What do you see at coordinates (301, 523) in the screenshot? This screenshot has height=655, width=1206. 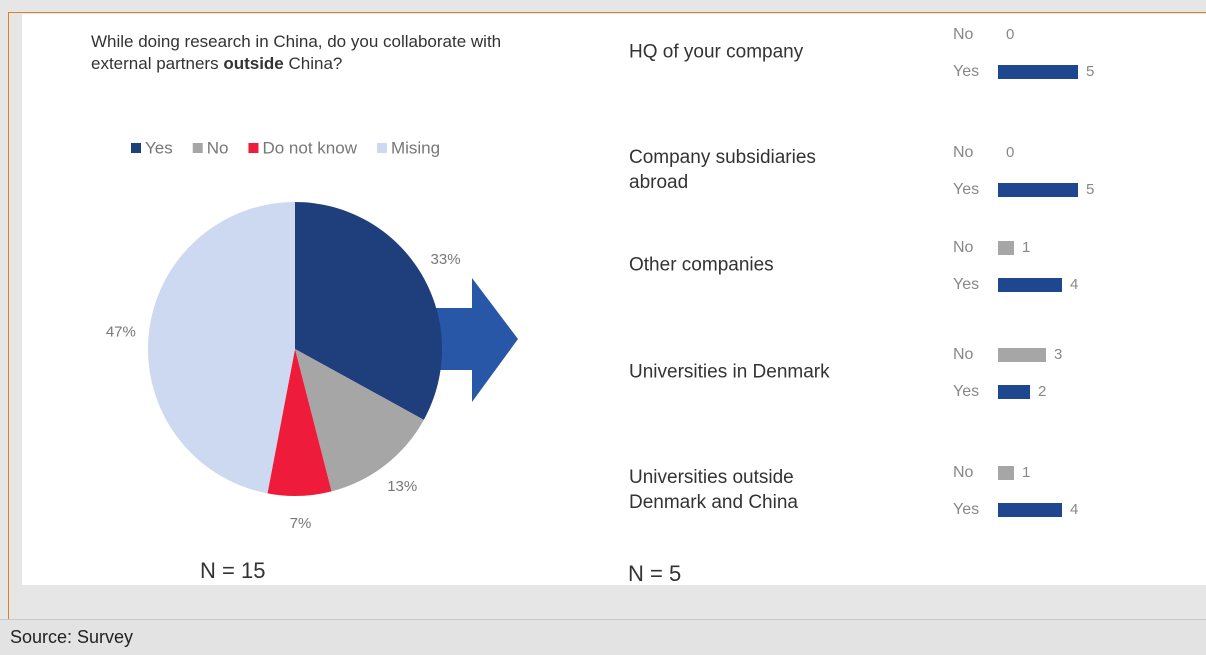 I see `slice-label: 7%` at bounding box center [301, 523].